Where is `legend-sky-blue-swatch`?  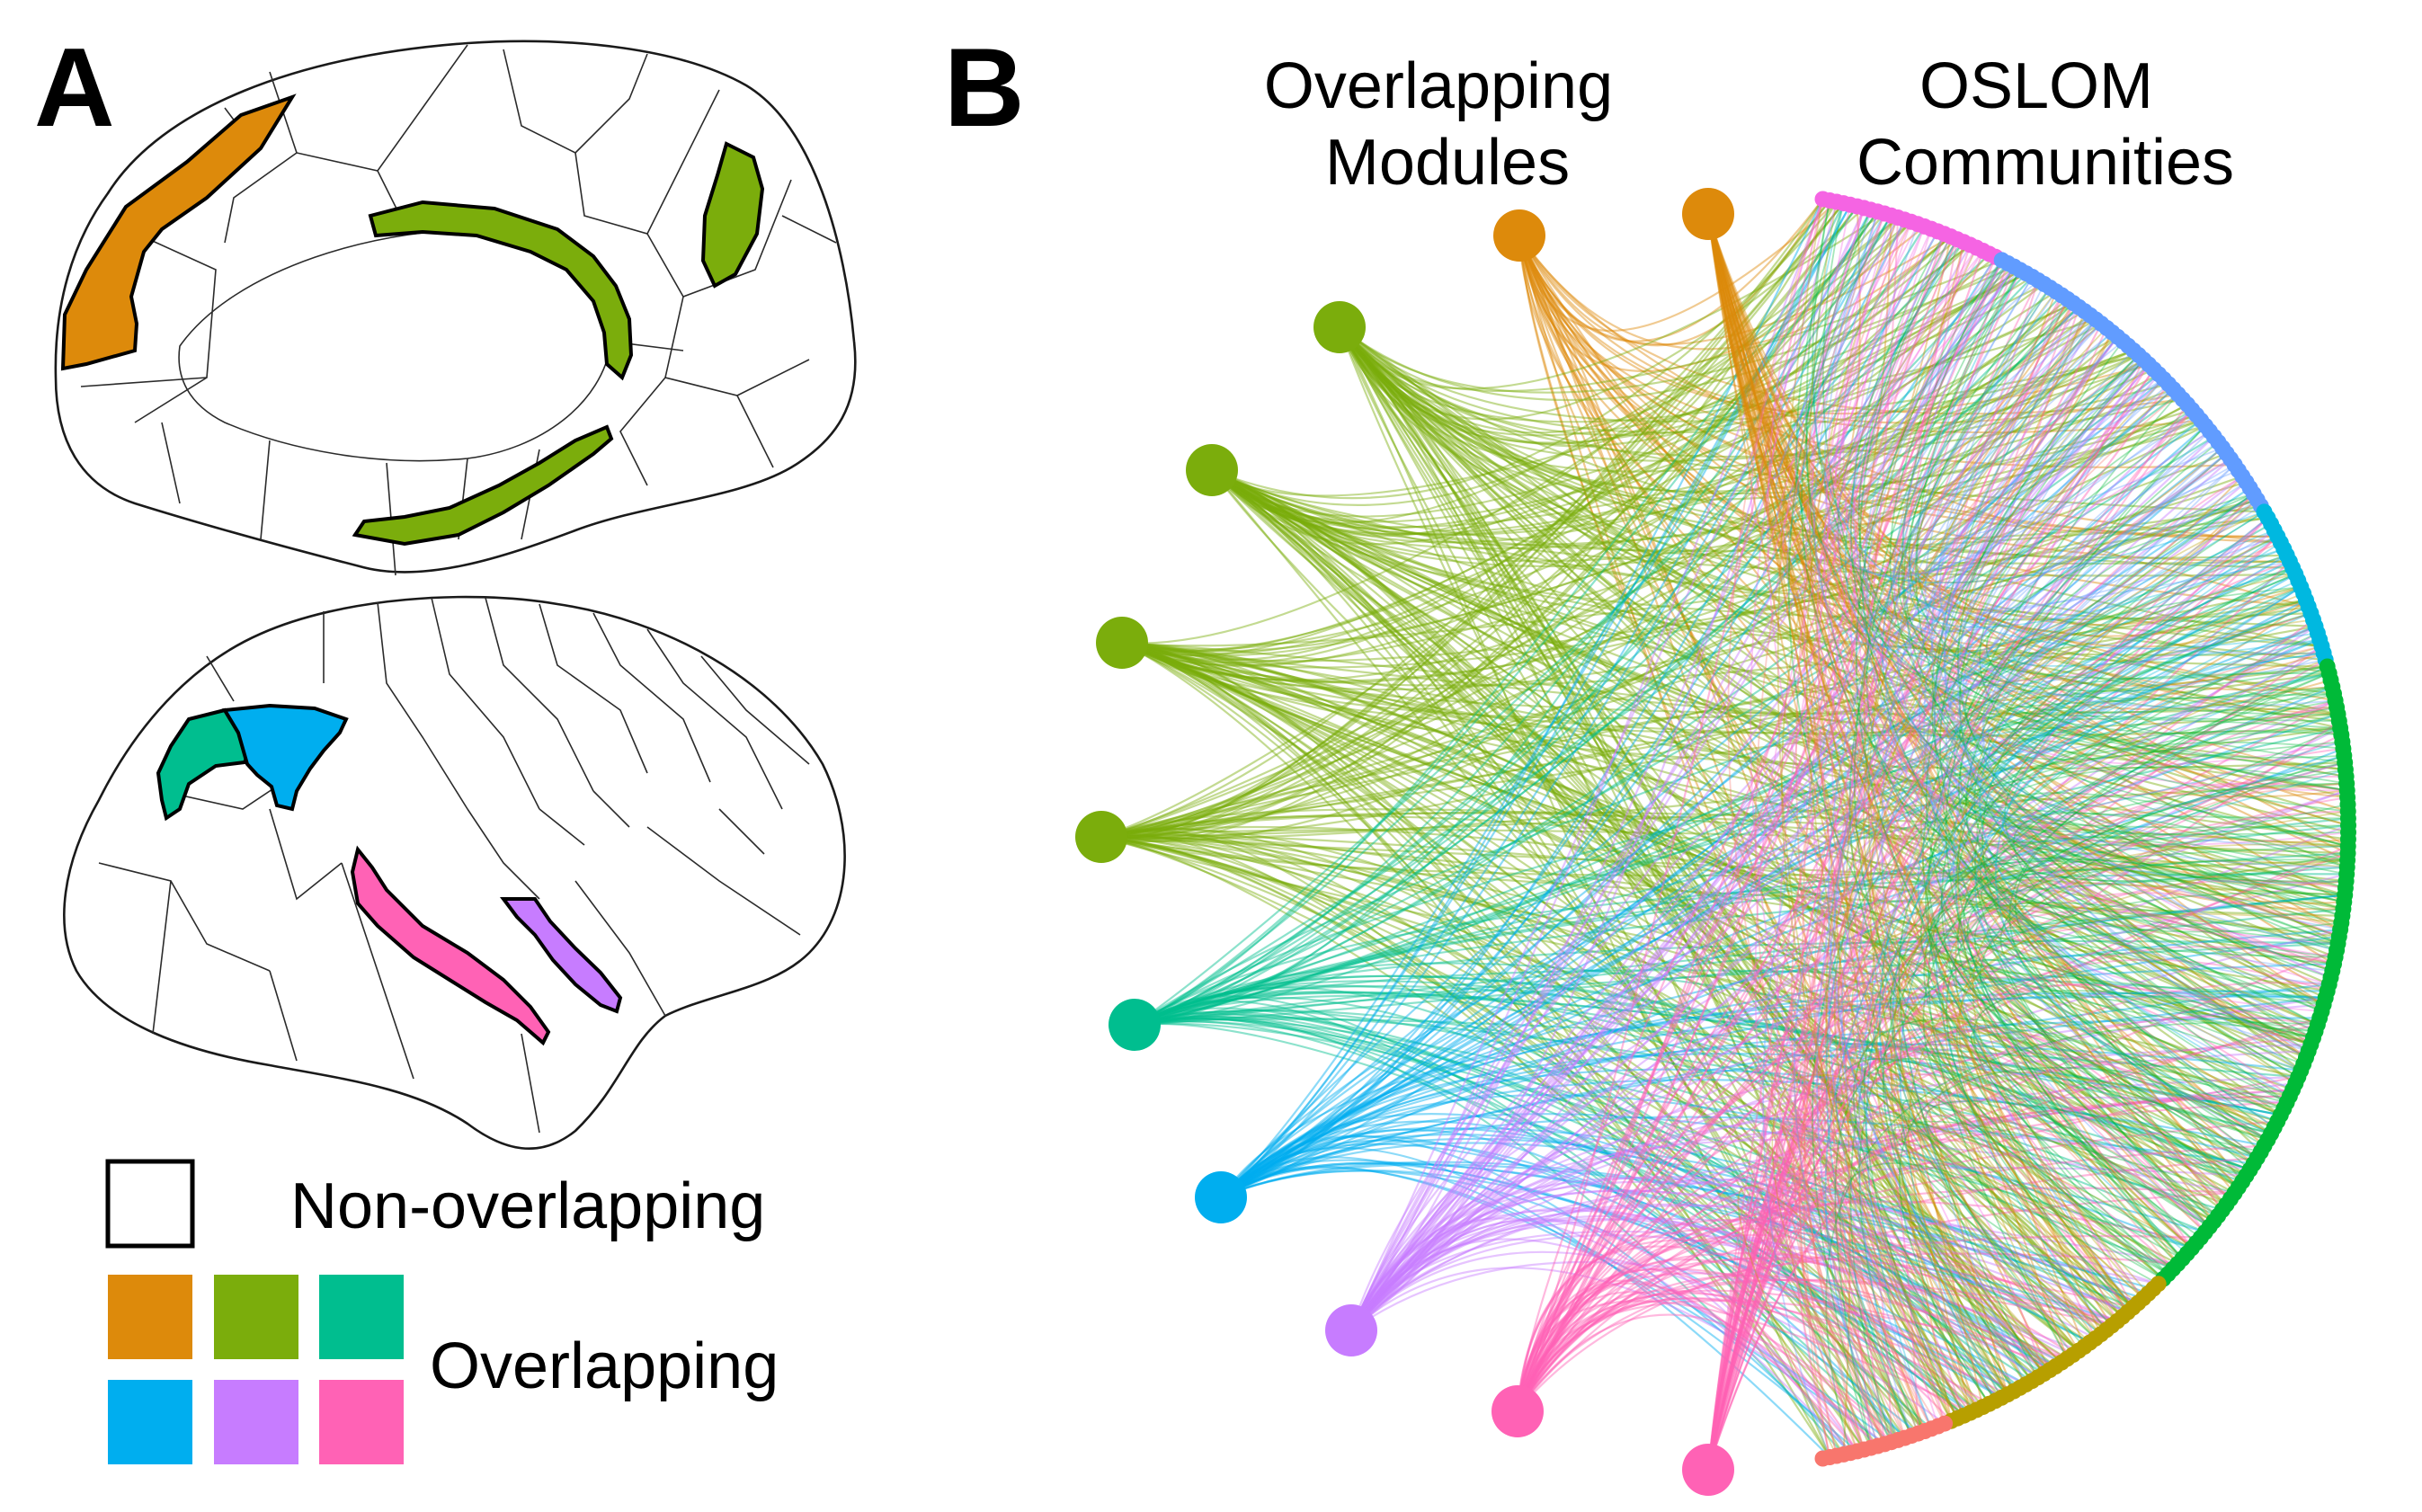 legend-sky-blue-swatch is located at coordinates (150, 1422).